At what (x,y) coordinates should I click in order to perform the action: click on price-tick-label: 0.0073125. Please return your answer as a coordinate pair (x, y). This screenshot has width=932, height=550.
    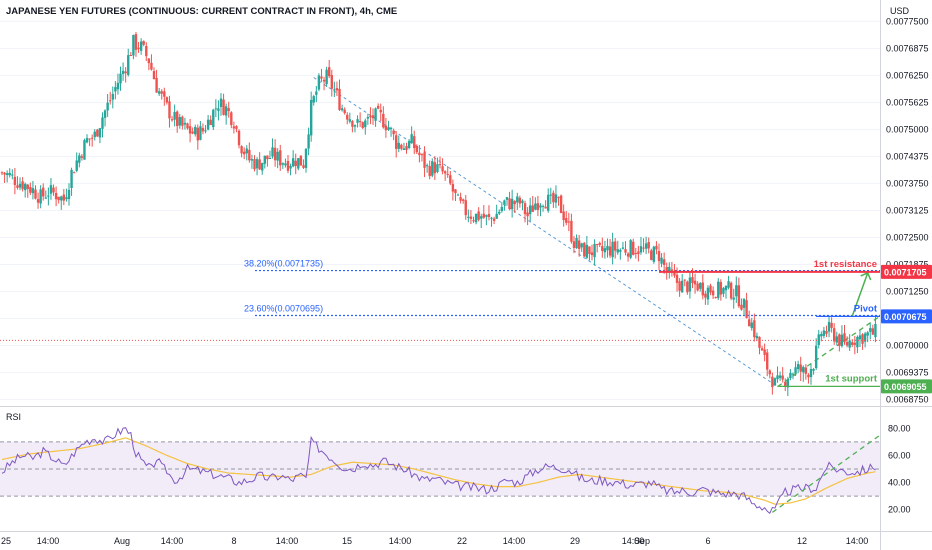
    Looking at the image, I should click on (907, 210).